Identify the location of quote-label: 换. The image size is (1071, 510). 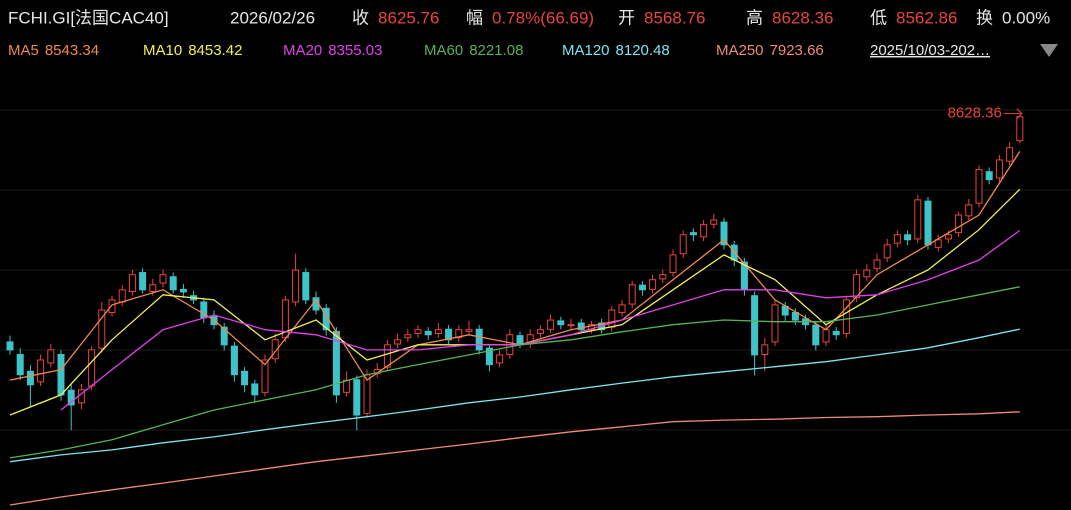
(984, 17).